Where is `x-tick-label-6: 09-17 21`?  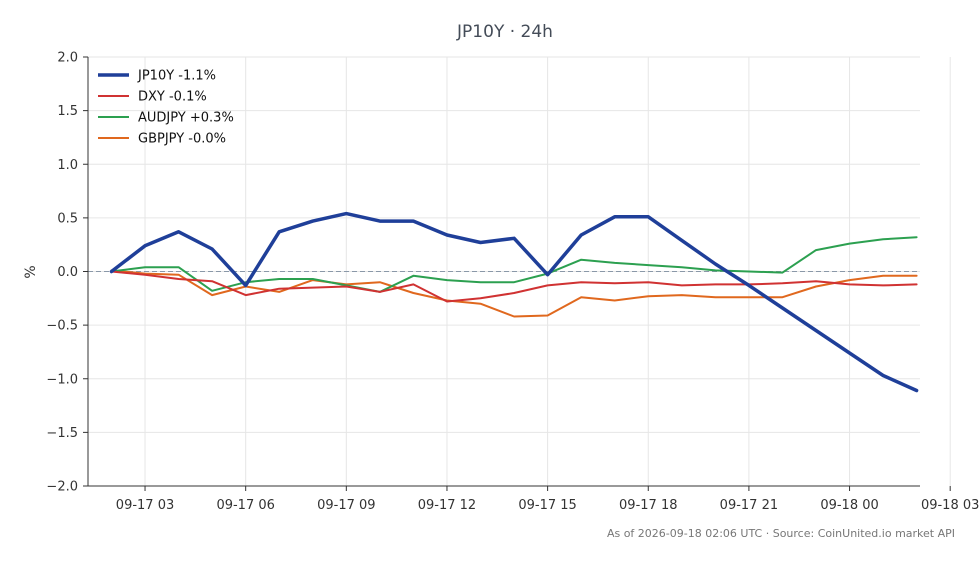 x-tick-label-6: 09-17 21 is located at coordinates (749, 505).